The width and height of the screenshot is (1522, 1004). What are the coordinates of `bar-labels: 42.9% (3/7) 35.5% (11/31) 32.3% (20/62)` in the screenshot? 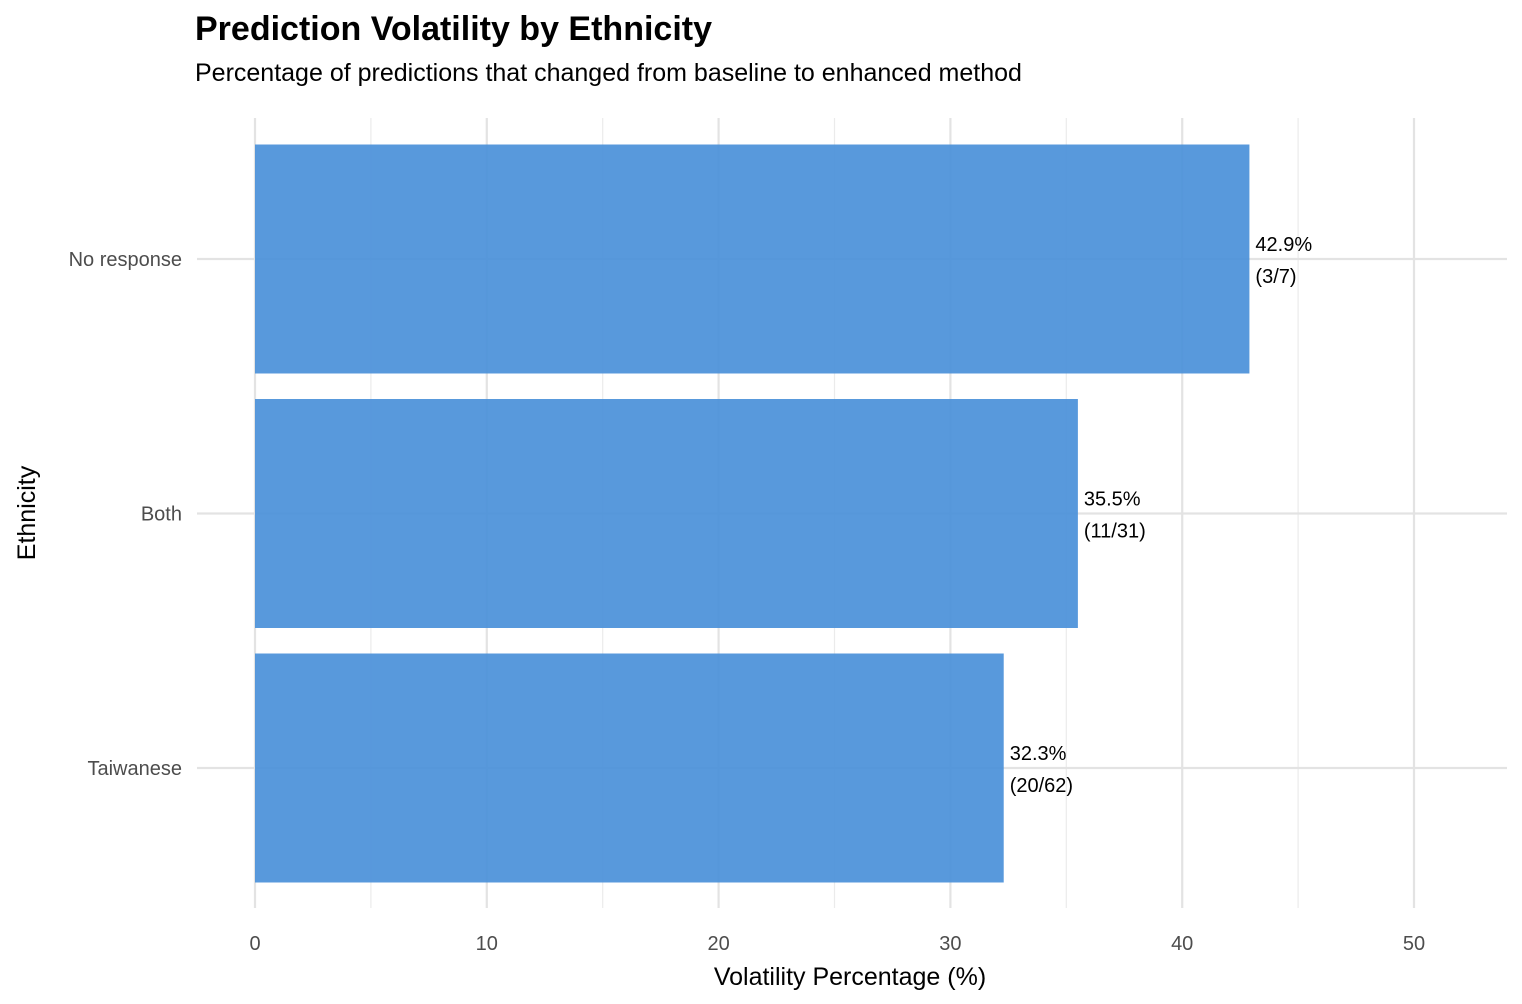 It's located at (1161, 515).